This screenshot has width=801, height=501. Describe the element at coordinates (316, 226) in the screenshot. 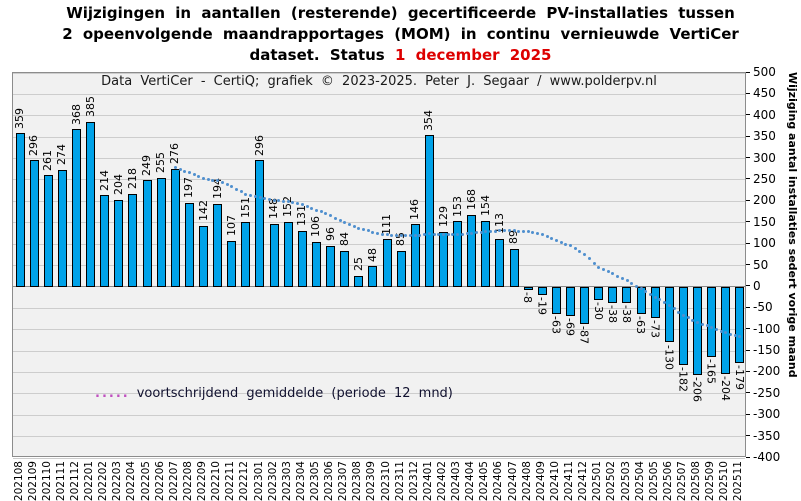

I see `bar-value-label: 106` at that location.